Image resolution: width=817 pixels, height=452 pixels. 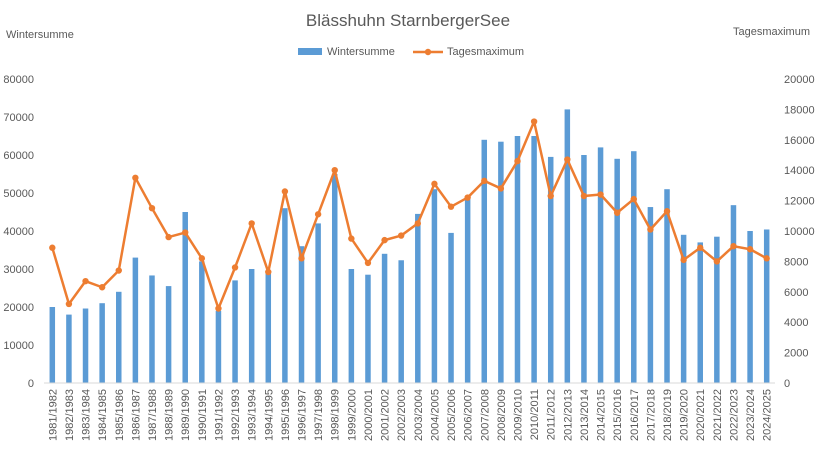 I want to click on right-y-tick-label: 8000, so click(x=796, y=262).